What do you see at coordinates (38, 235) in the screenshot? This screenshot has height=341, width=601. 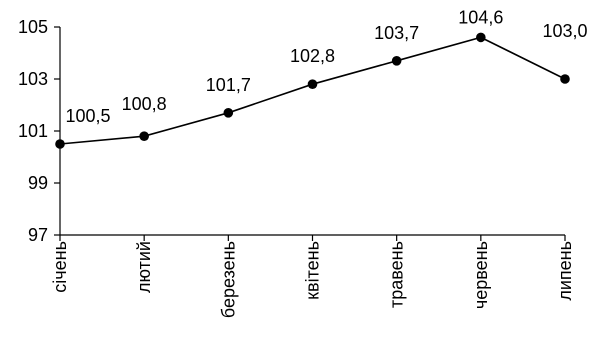 I see `y-tick-label: 97` at bounding box center [38, 235].